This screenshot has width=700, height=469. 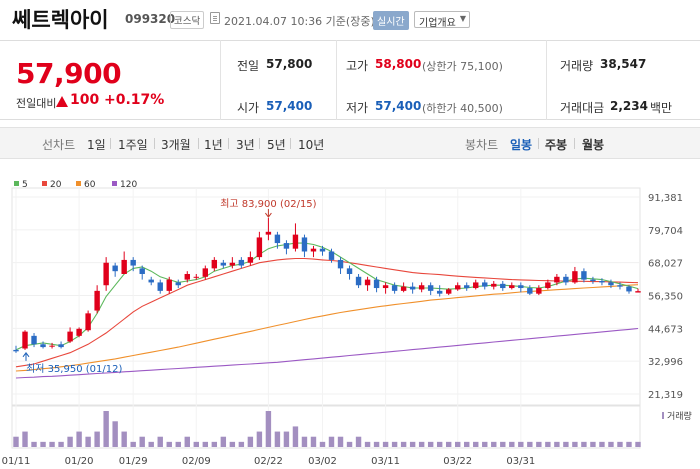 I want to click on amount-unit: 백만, so click(x=661, y=108).